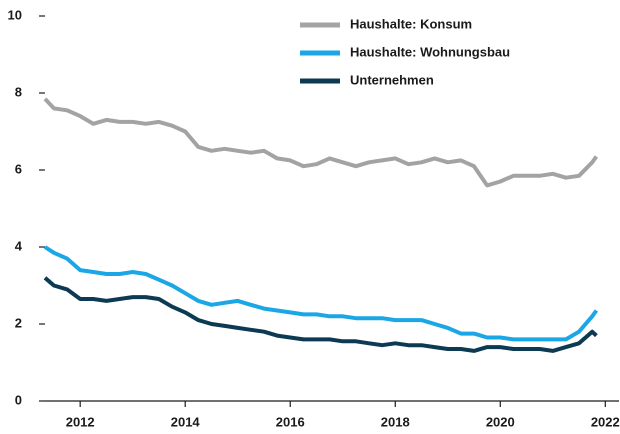  Describe the element at coordinates (18, 399) in the screenshot. I see `y-tick-label: 0` at that location.